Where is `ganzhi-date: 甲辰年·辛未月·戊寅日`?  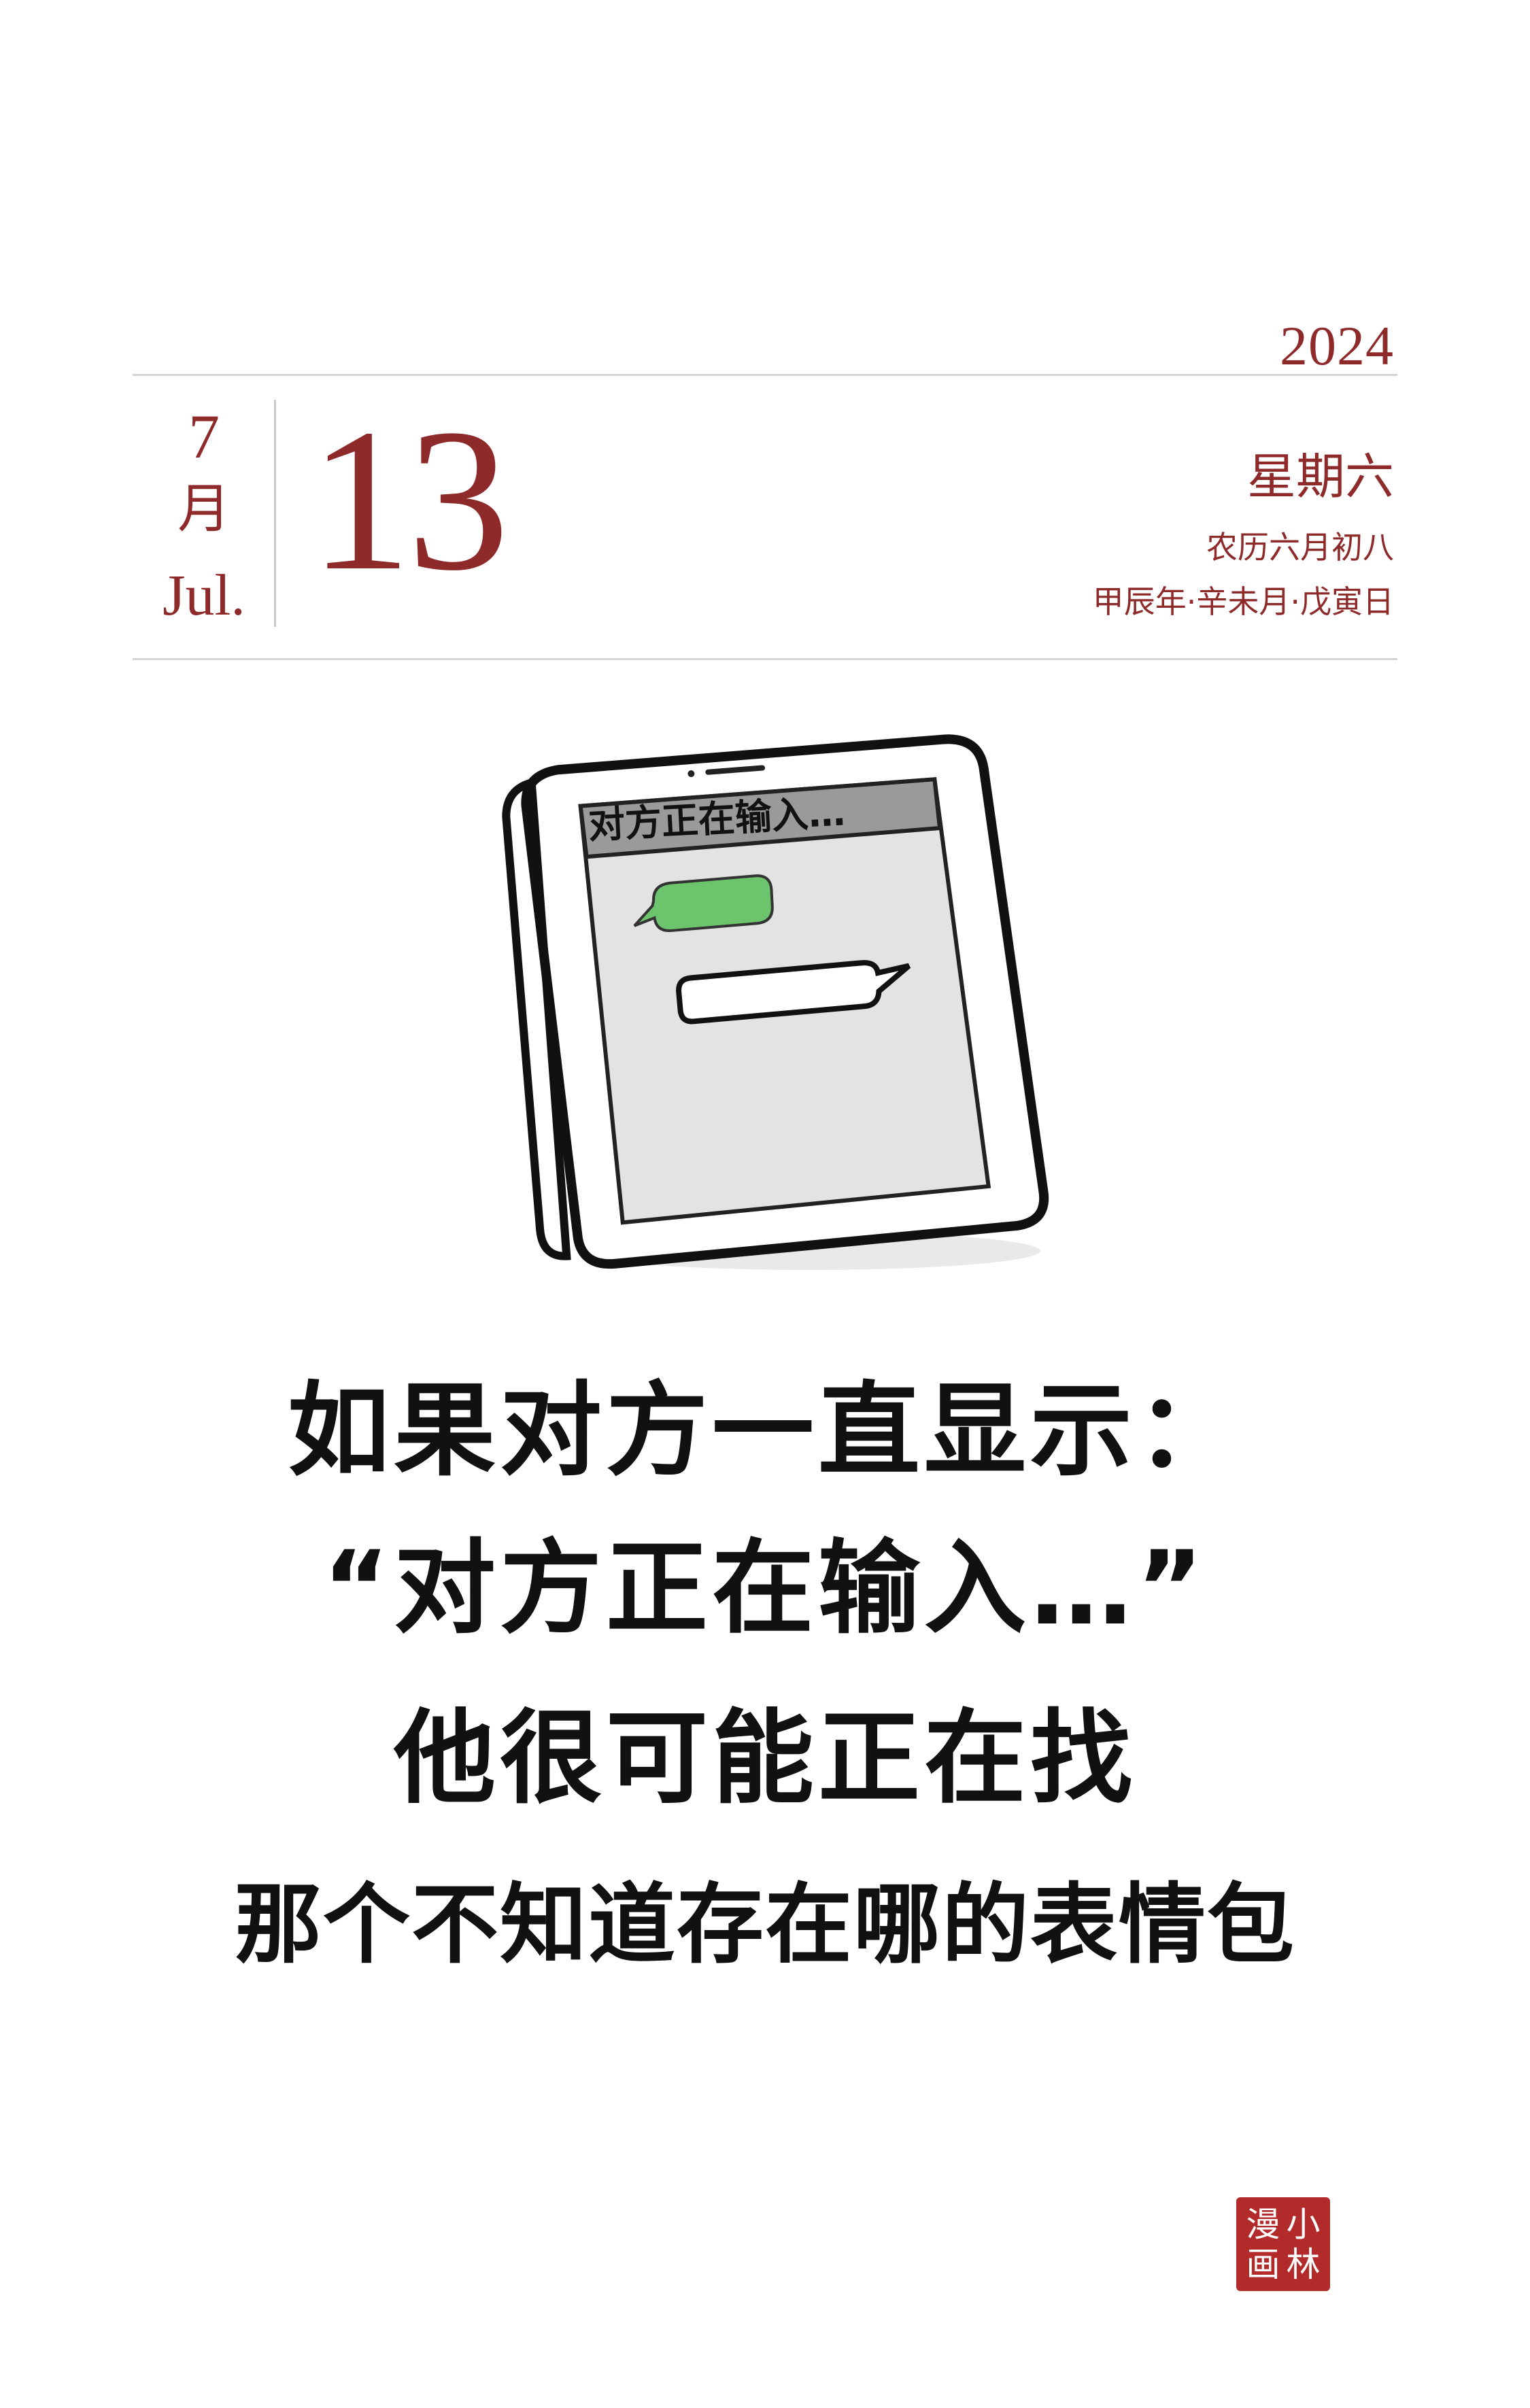 ganzhi-date: 甲辰年·辛未月·戊寅日 is located at coordinates (1243, 601).